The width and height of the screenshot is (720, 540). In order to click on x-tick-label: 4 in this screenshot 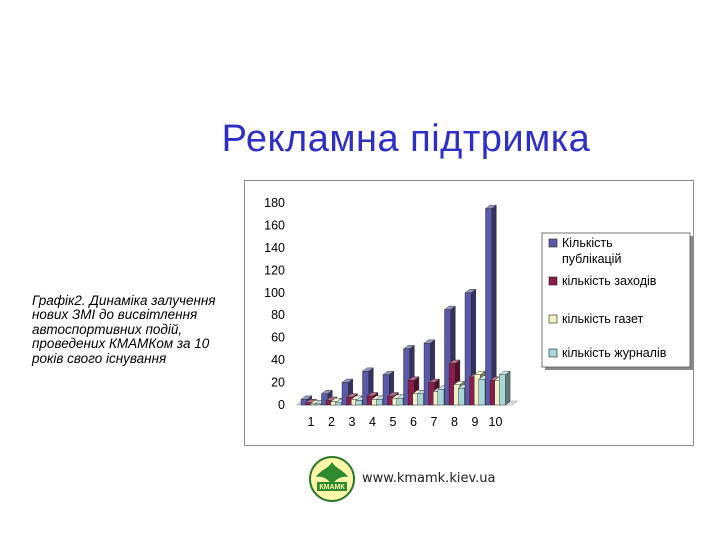, I will do `click(372, 422)`.